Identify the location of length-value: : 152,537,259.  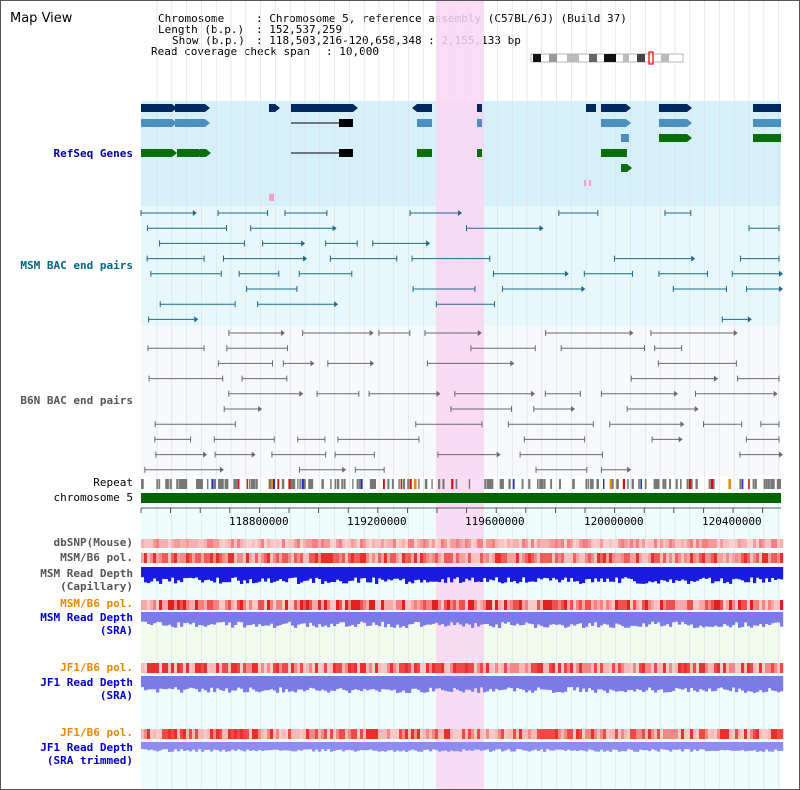
(299, 29).